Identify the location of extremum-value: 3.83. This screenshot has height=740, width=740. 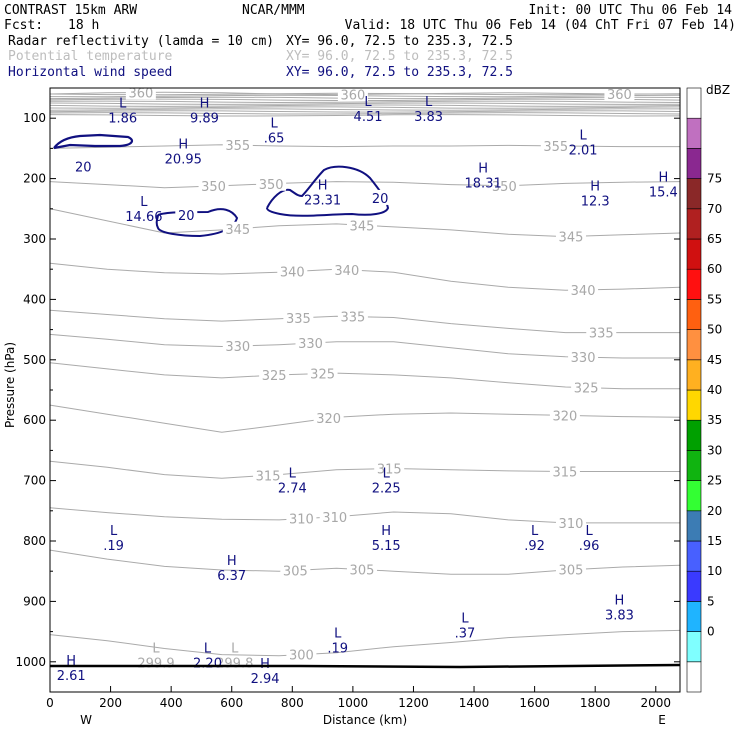
(428, 117).